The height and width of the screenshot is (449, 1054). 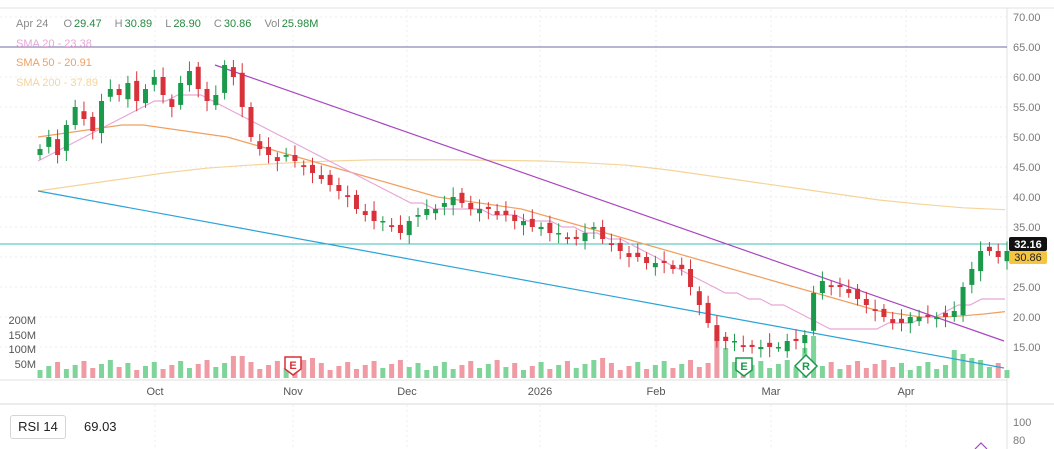 What do you see at coordinates (1027, 168) in the screenshot?
I see `y-tick-label: 45.00` at bounding box center [1027, 168].